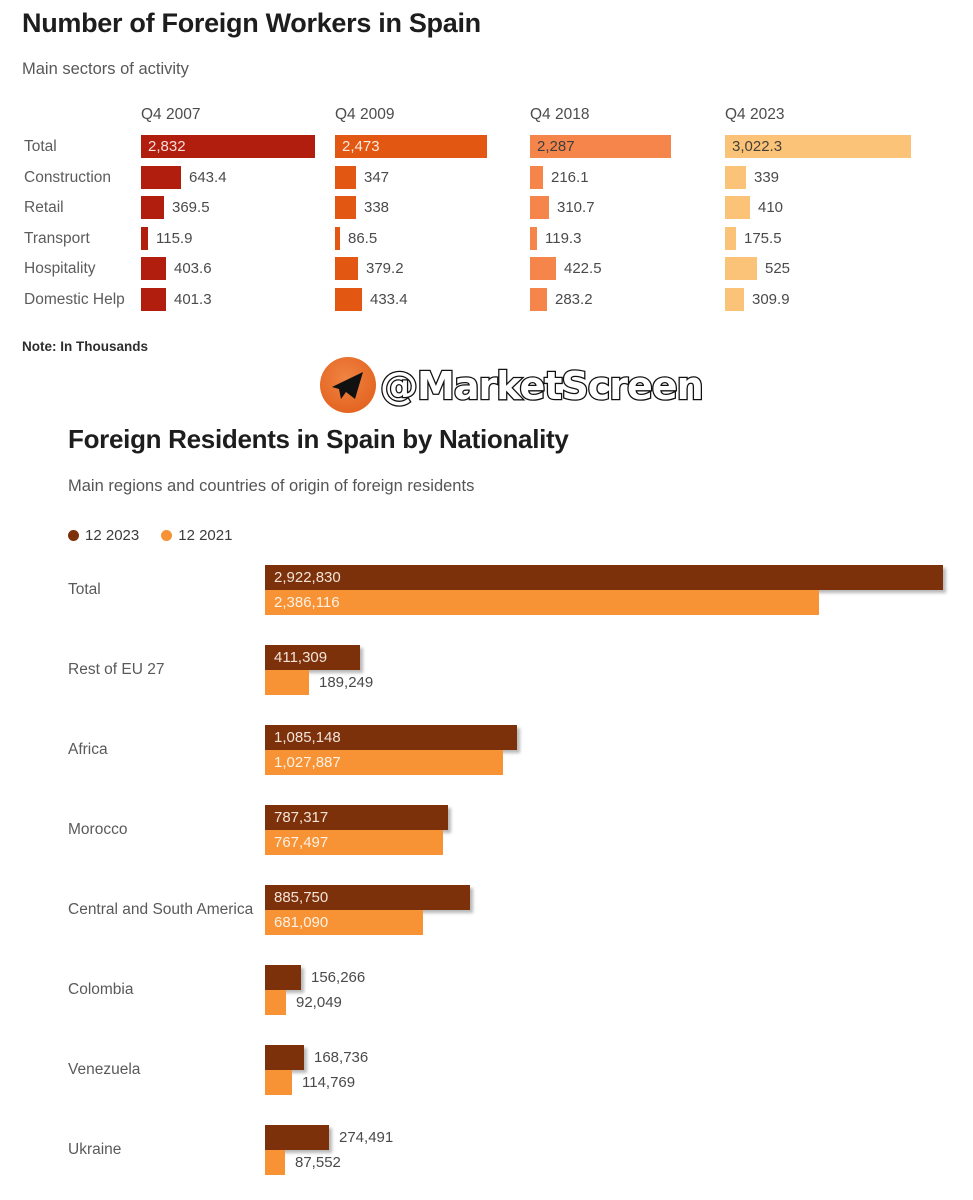 The width and height of the screenshot is (973, 1200). Describe the element at coordinates (757, 146) in the screenshot. I see `bar-value-label: 3,022.3` at that location.